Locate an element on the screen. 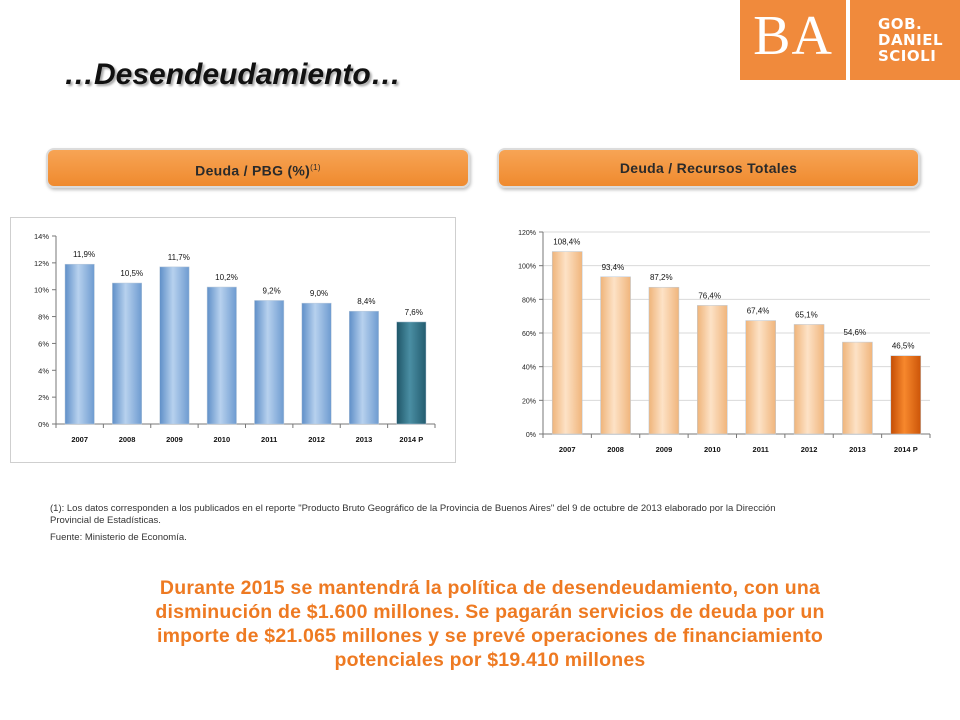 The width and height of the screenshot is (960, 720). pbg-data-label: 7,6% is located at coordinates (414, 312).